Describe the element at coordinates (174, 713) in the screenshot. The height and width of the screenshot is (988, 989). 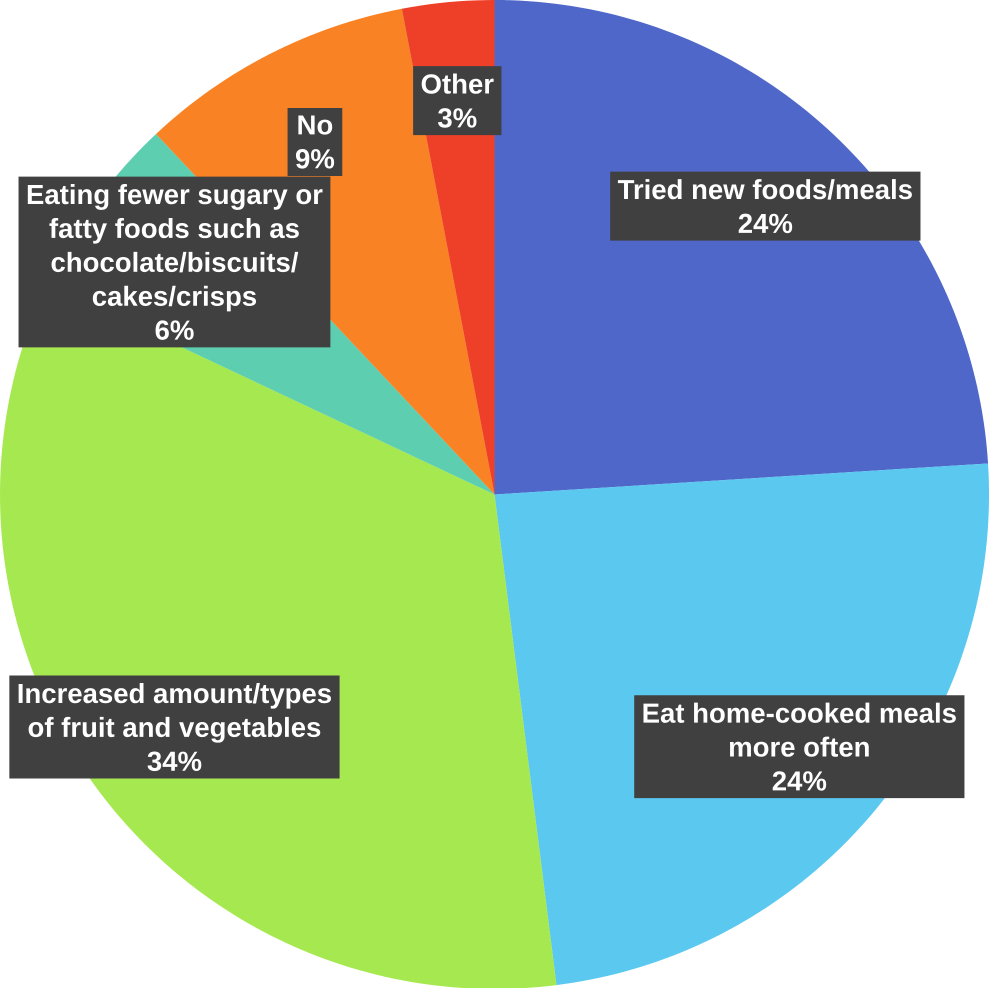
I see `slice-label: Increased amount/types of fruit and vegetables` at that location.